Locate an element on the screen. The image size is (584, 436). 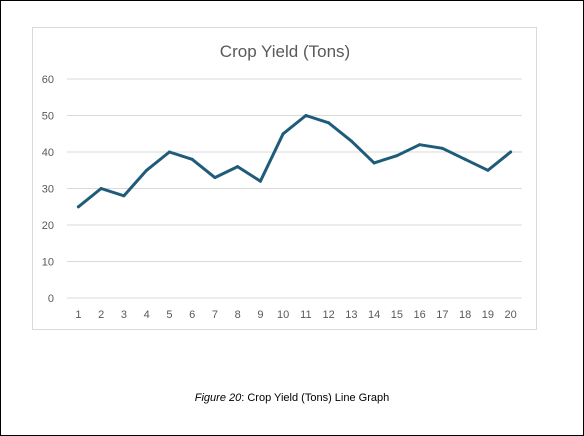
x-tick-label: 11 is located at coordinates (305, 315).